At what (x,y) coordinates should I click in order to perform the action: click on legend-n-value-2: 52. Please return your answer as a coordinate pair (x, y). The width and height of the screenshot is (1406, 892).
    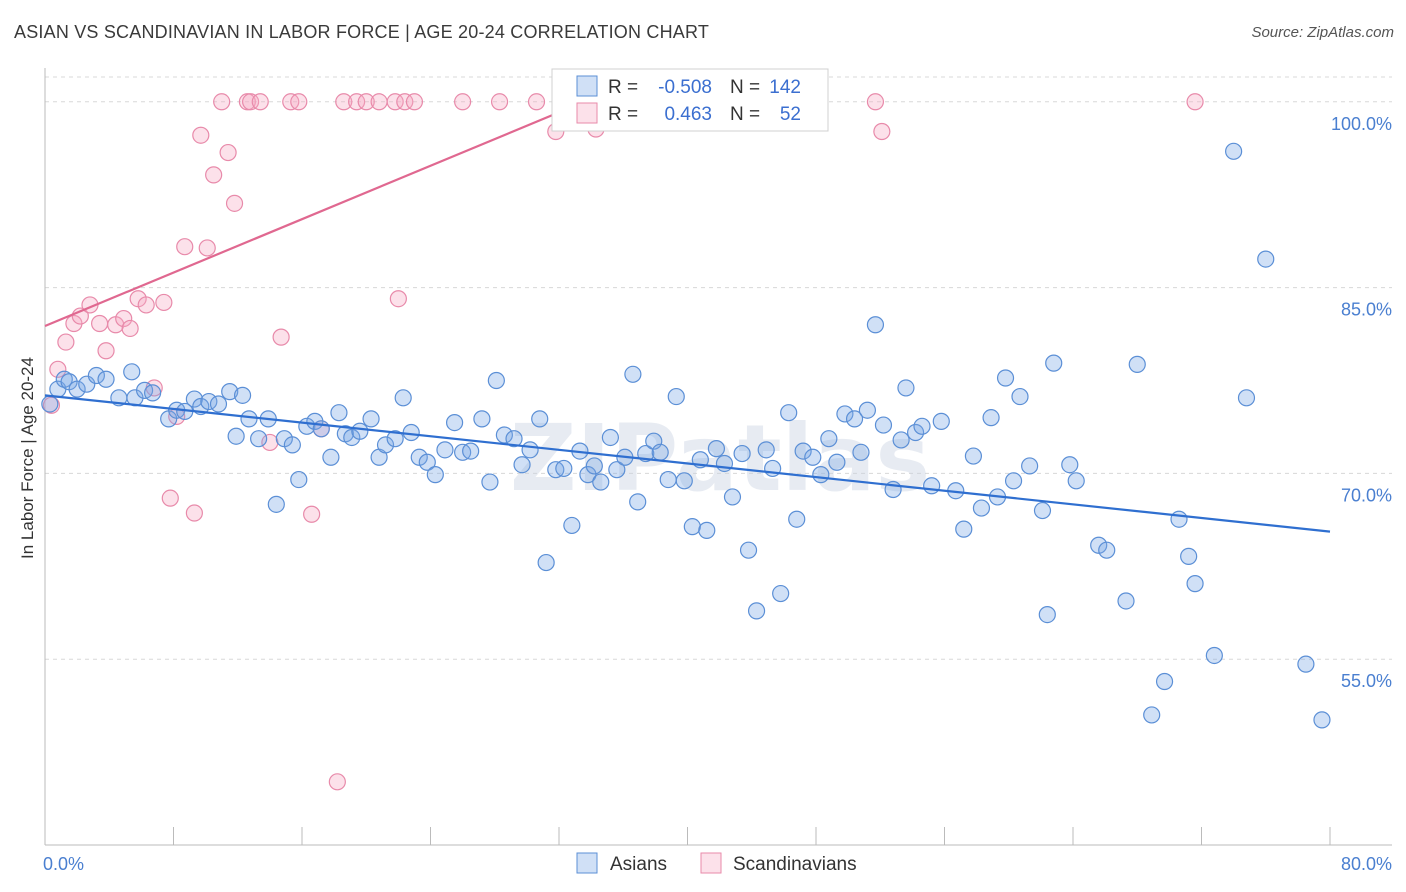
    Looking at the image, I should click on (790, 114).